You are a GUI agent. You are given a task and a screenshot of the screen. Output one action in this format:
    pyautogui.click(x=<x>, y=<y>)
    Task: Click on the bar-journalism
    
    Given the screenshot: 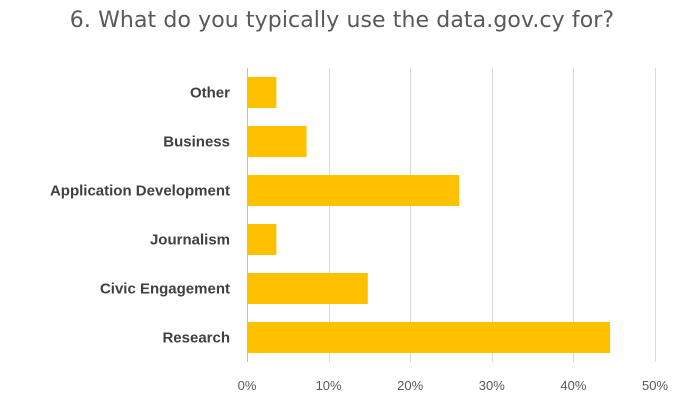 What is the action you would take?
    pyautogui.click(x=262, y=239)
    